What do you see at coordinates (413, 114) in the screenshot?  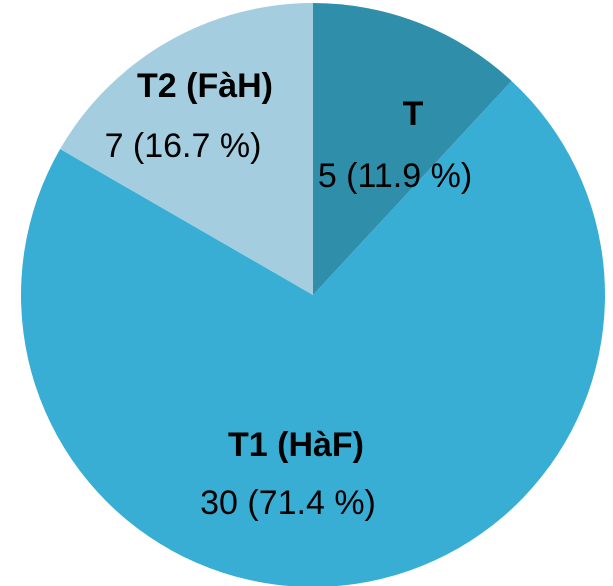 I see `slice-category-label: T` at bounding box center [413, 114].